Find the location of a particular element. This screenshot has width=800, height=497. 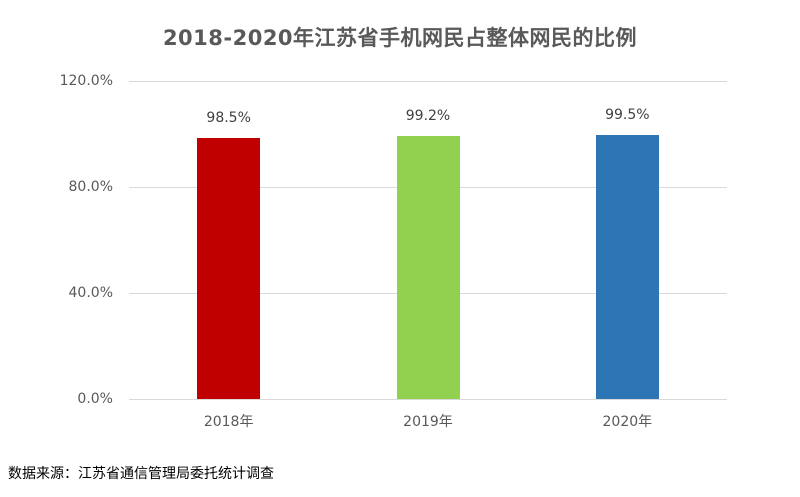

y-tick-label: 80.0% is located at coordinates (90, 187).